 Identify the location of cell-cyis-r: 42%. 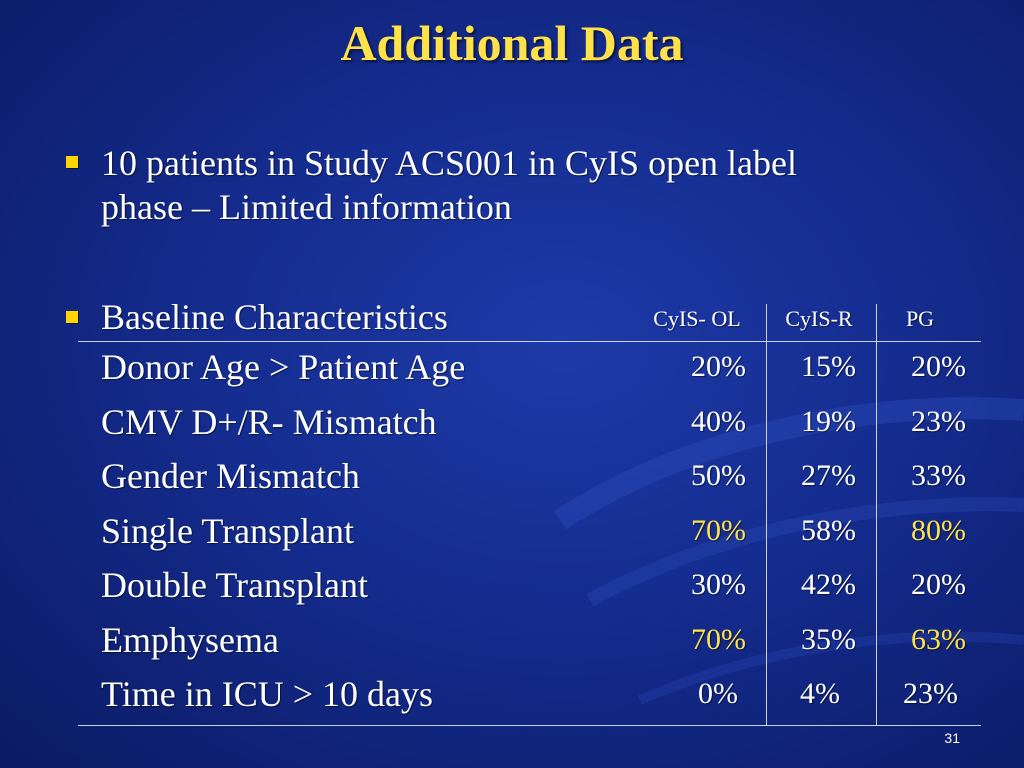
(828, 584).